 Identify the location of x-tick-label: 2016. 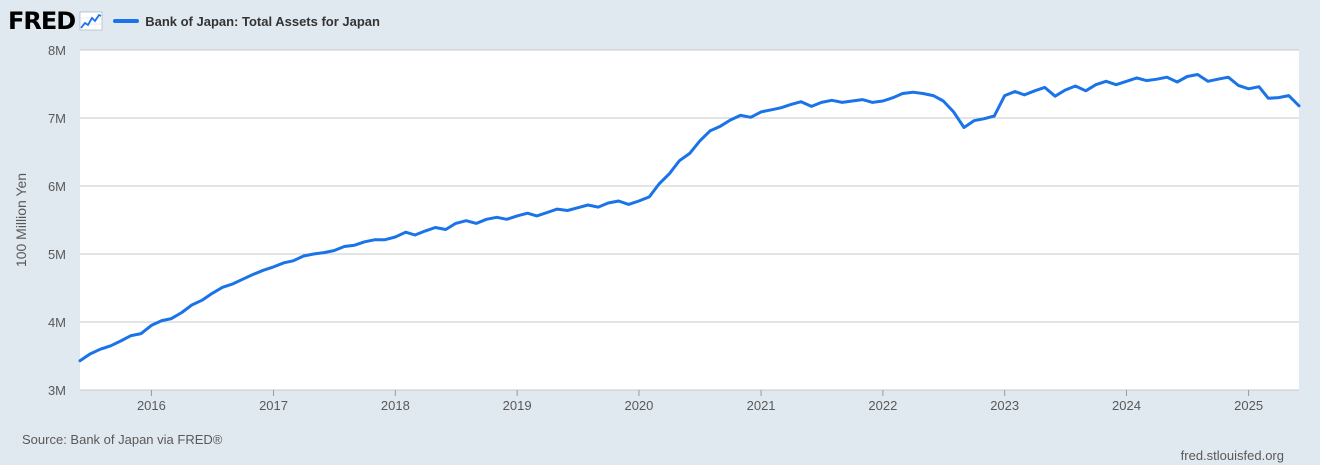
(151, 405).